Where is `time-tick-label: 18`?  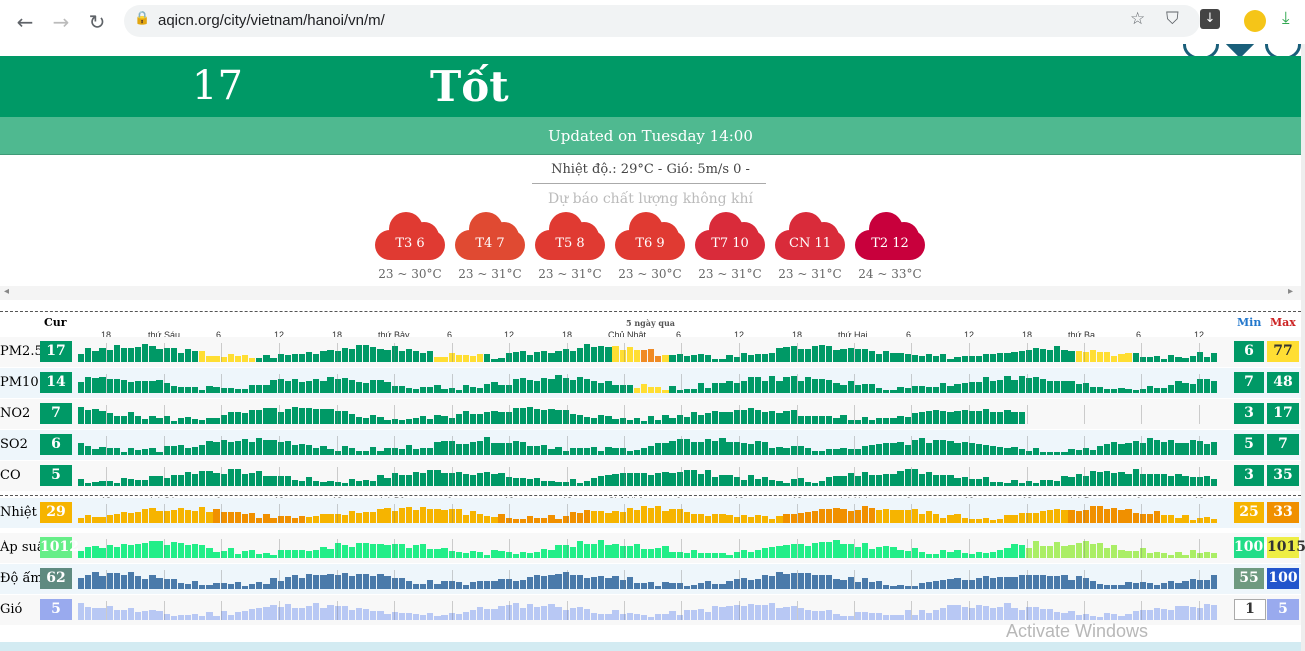 time-tick-label: 18 is located at coordinates (797, 335).